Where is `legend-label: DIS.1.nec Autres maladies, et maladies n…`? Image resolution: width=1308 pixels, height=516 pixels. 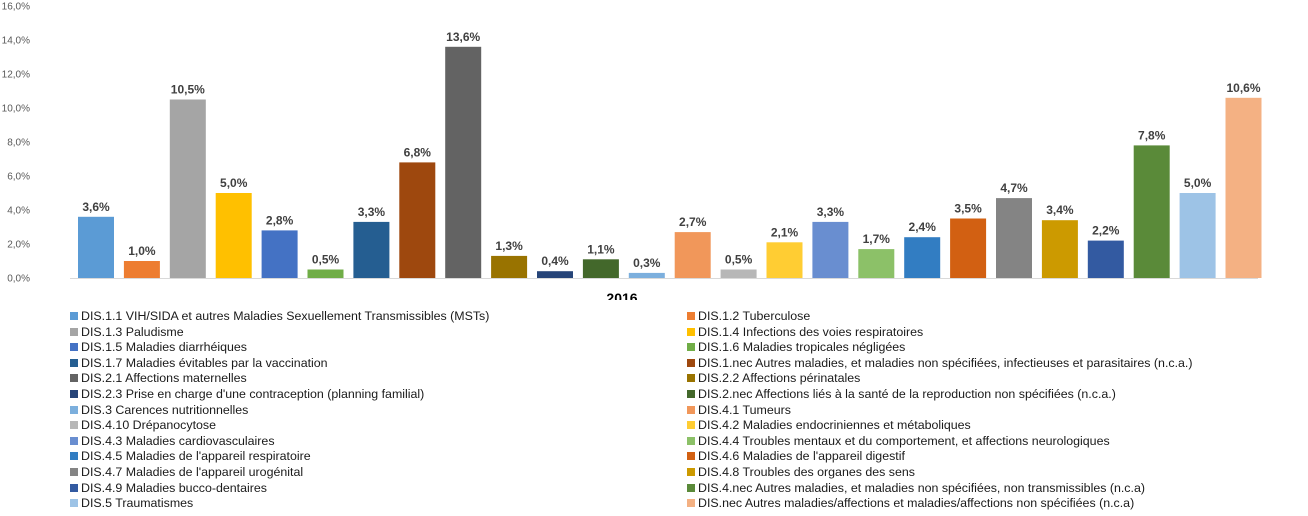
legend-label: DIS.1.nec Autres maladies, et maladies n… is located at coordinates (945, 362).